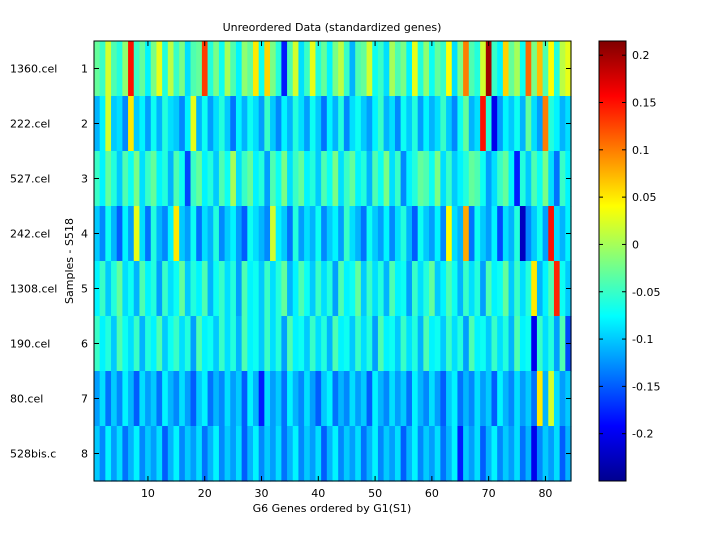  What do you see at coordinates (612, 261) in the screenshot?
I see `colorbar` at bounding box center [612, 261].